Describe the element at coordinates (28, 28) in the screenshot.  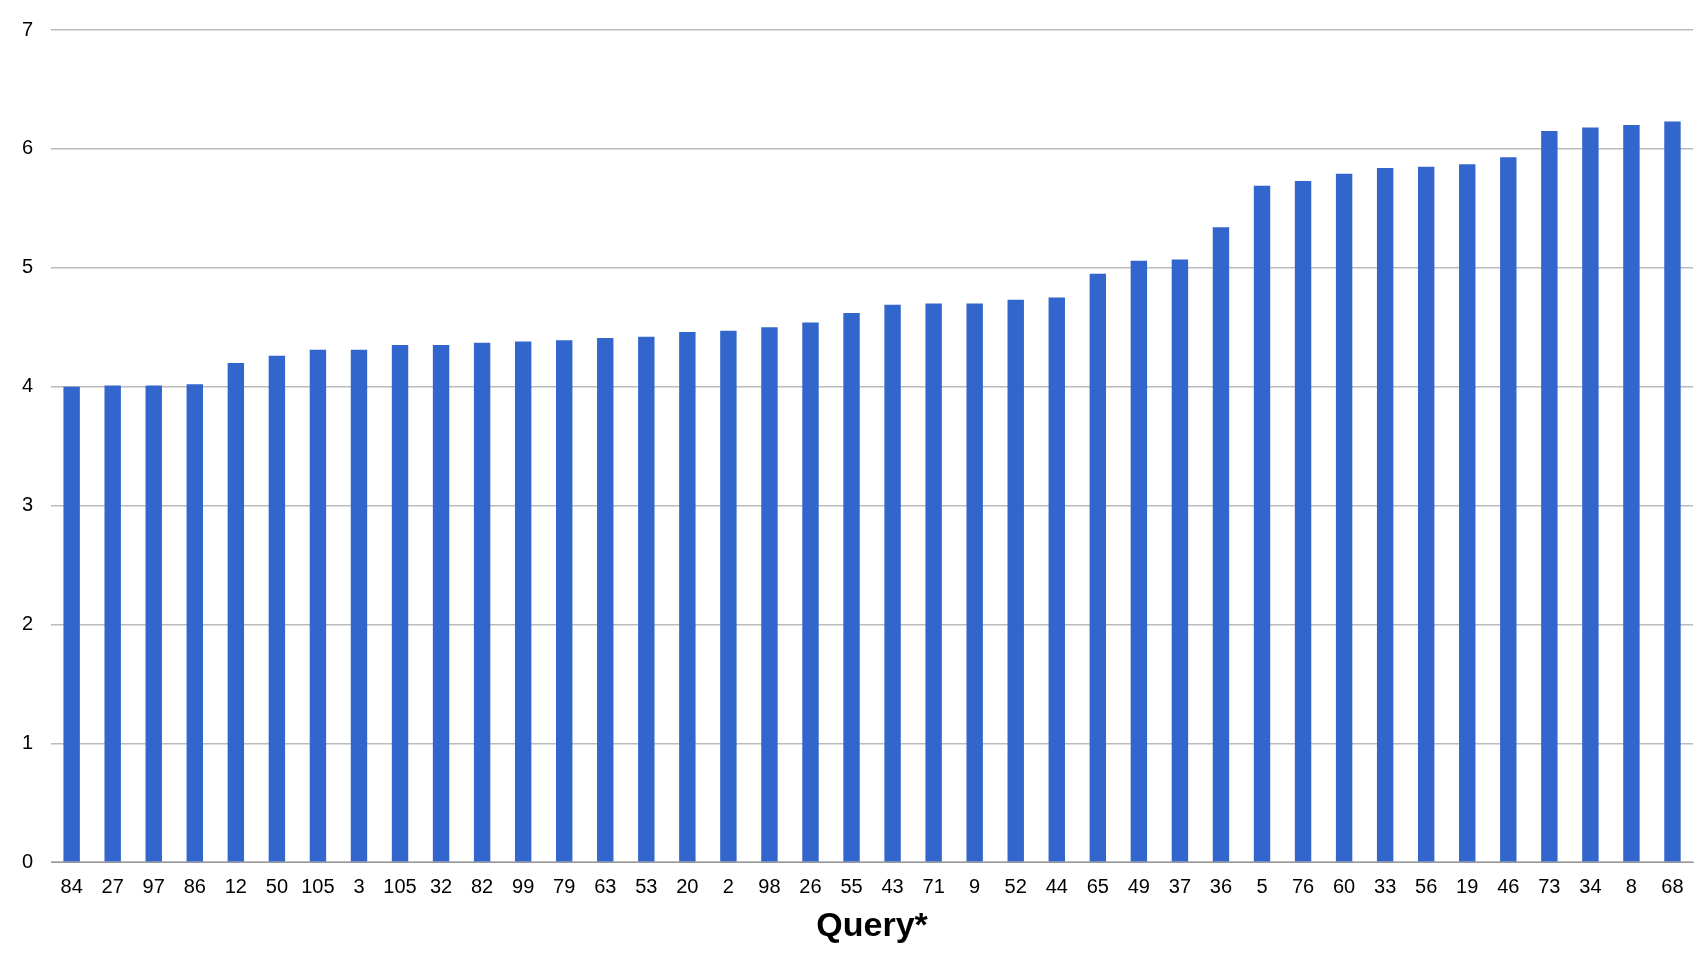
I see `y-tick-label: 7` at that location.